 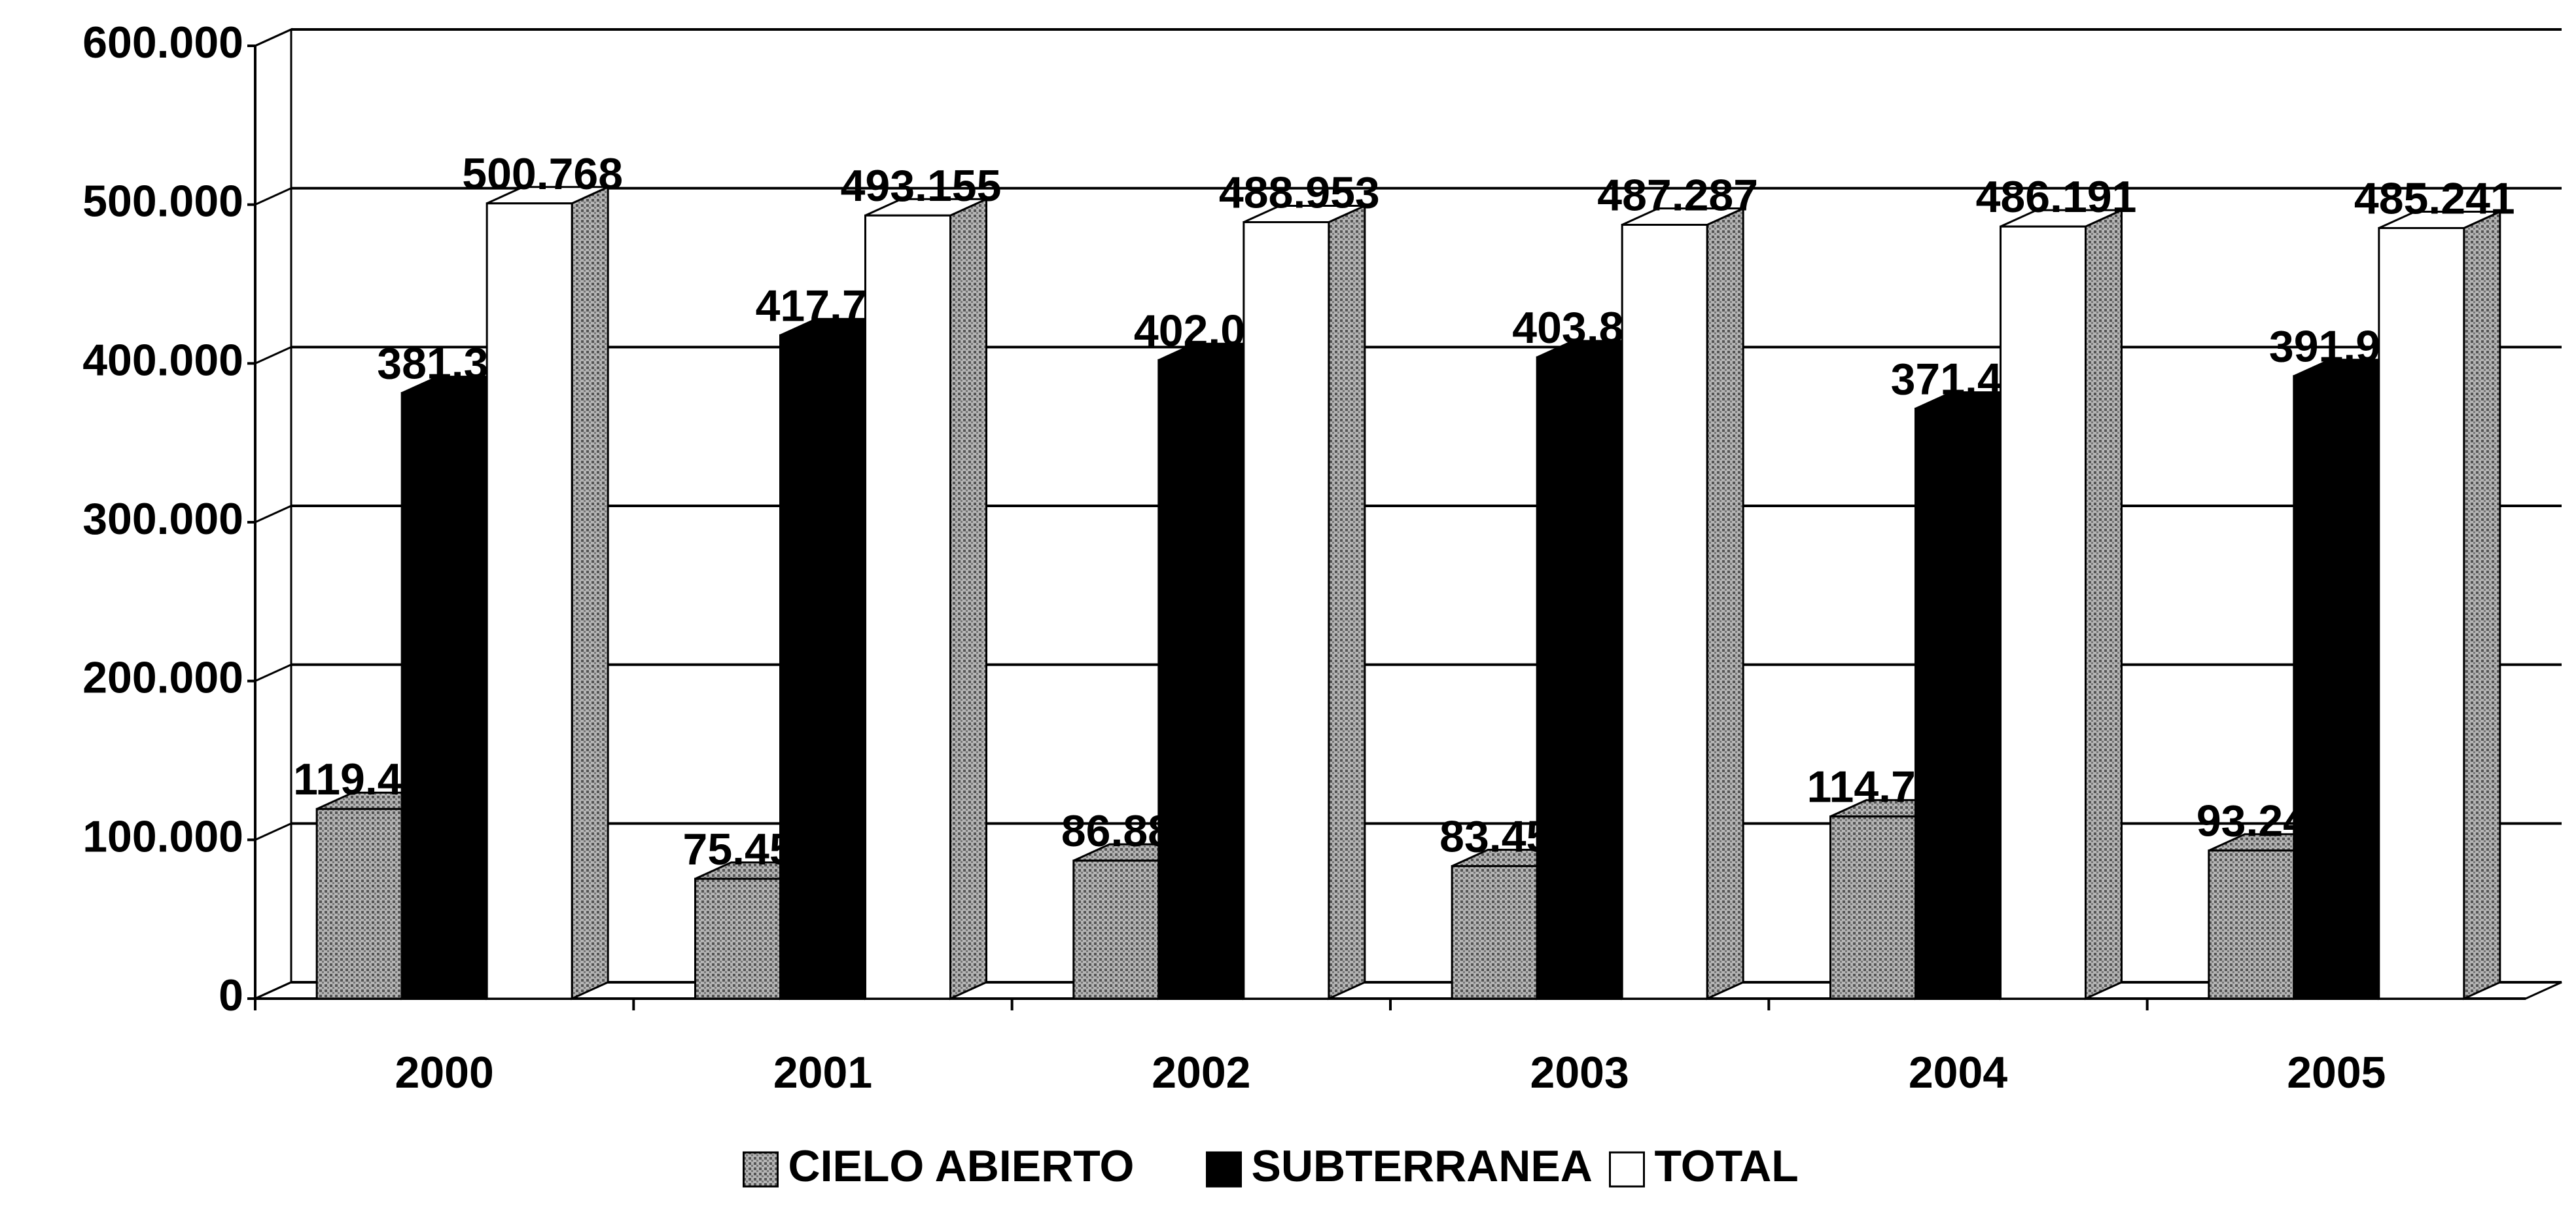 I want to click on y-tick-label: 0, so click(x=231, y=995).